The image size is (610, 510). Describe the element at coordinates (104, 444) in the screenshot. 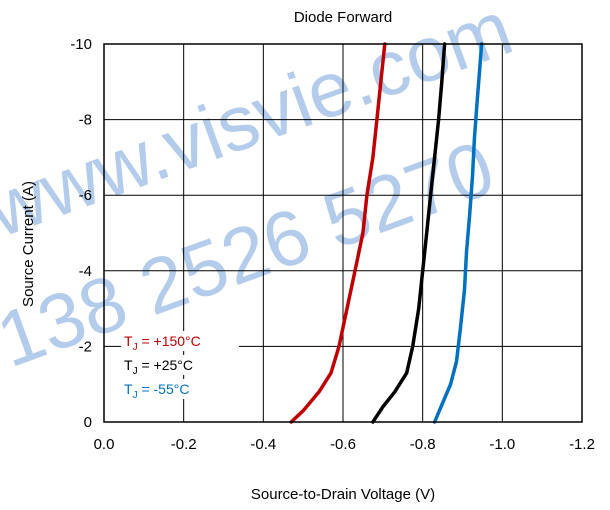

I see `x-tick-label: 0.0` at that location.